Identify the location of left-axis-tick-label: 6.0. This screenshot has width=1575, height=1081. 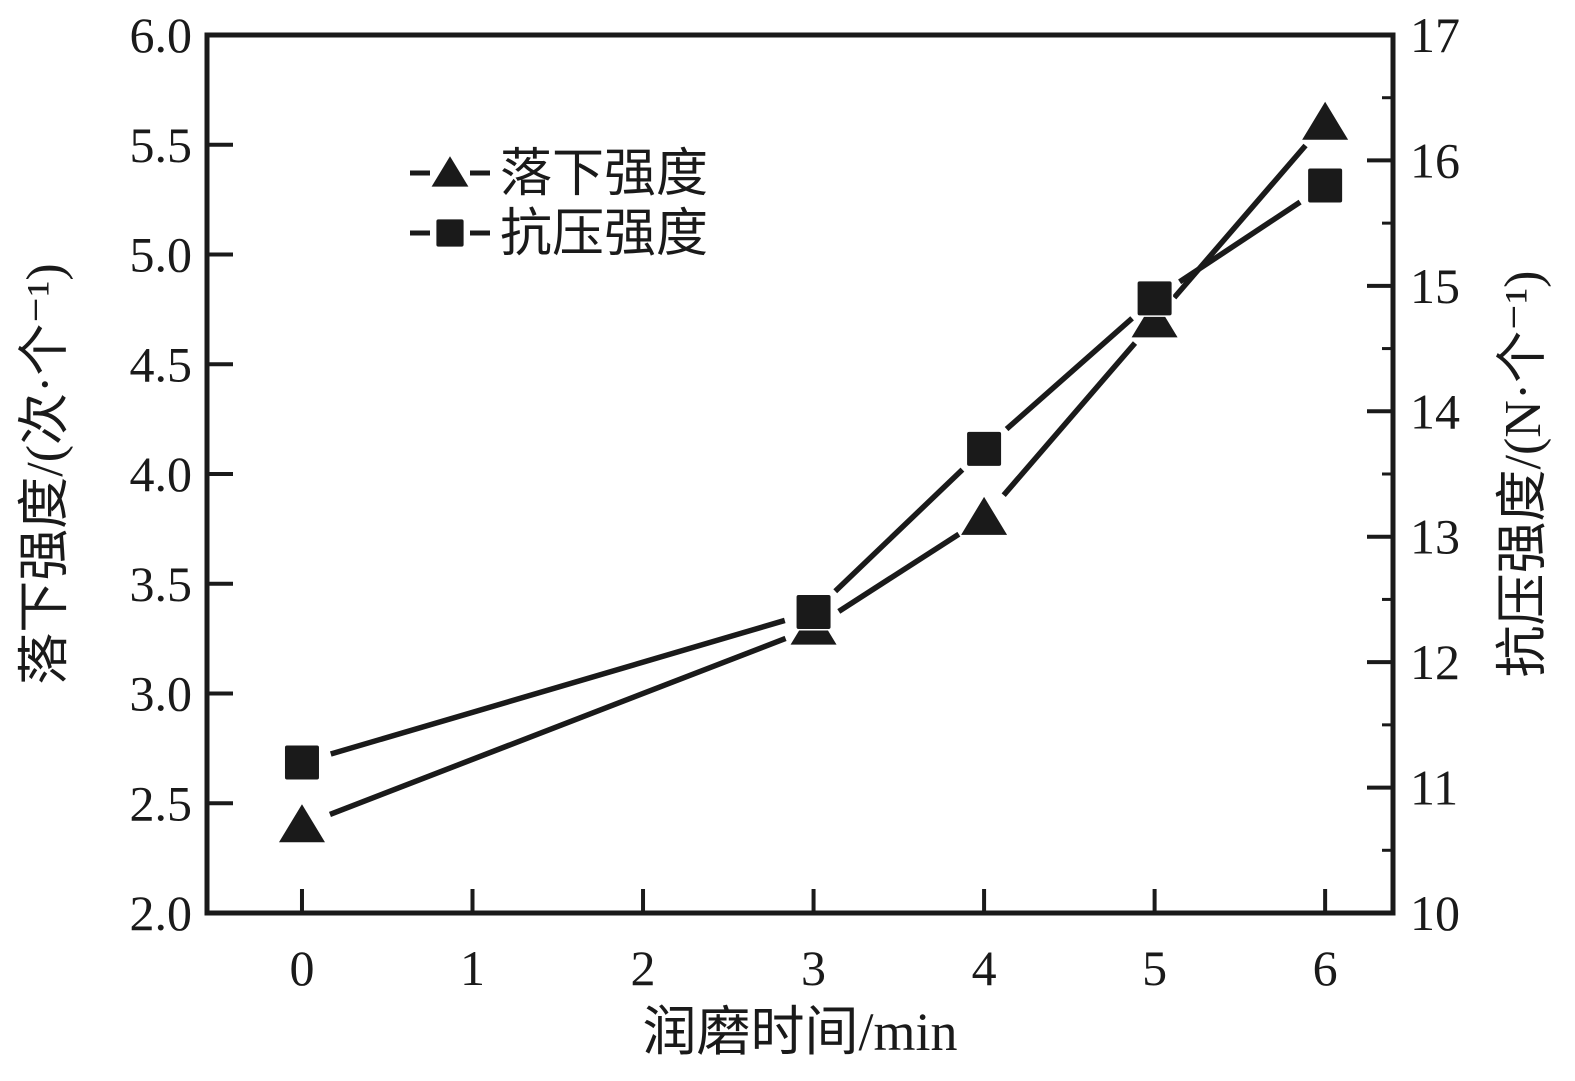
(161, 35).